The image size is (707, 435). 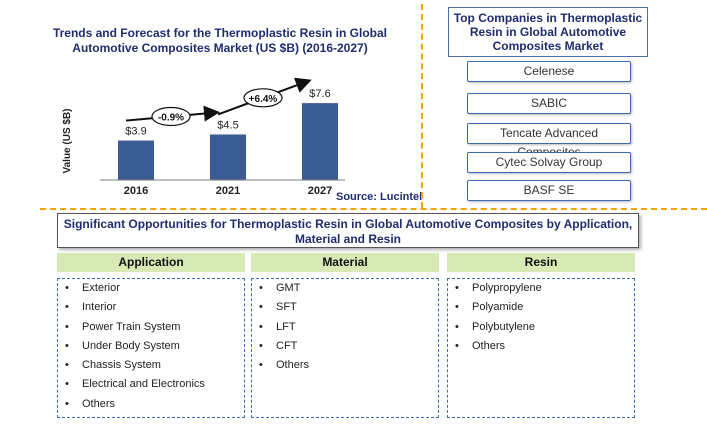 What do you see at coordinates (151, 289) in the screenshot?
I see `list-item: Exterior` at bounding box center [151, 289].